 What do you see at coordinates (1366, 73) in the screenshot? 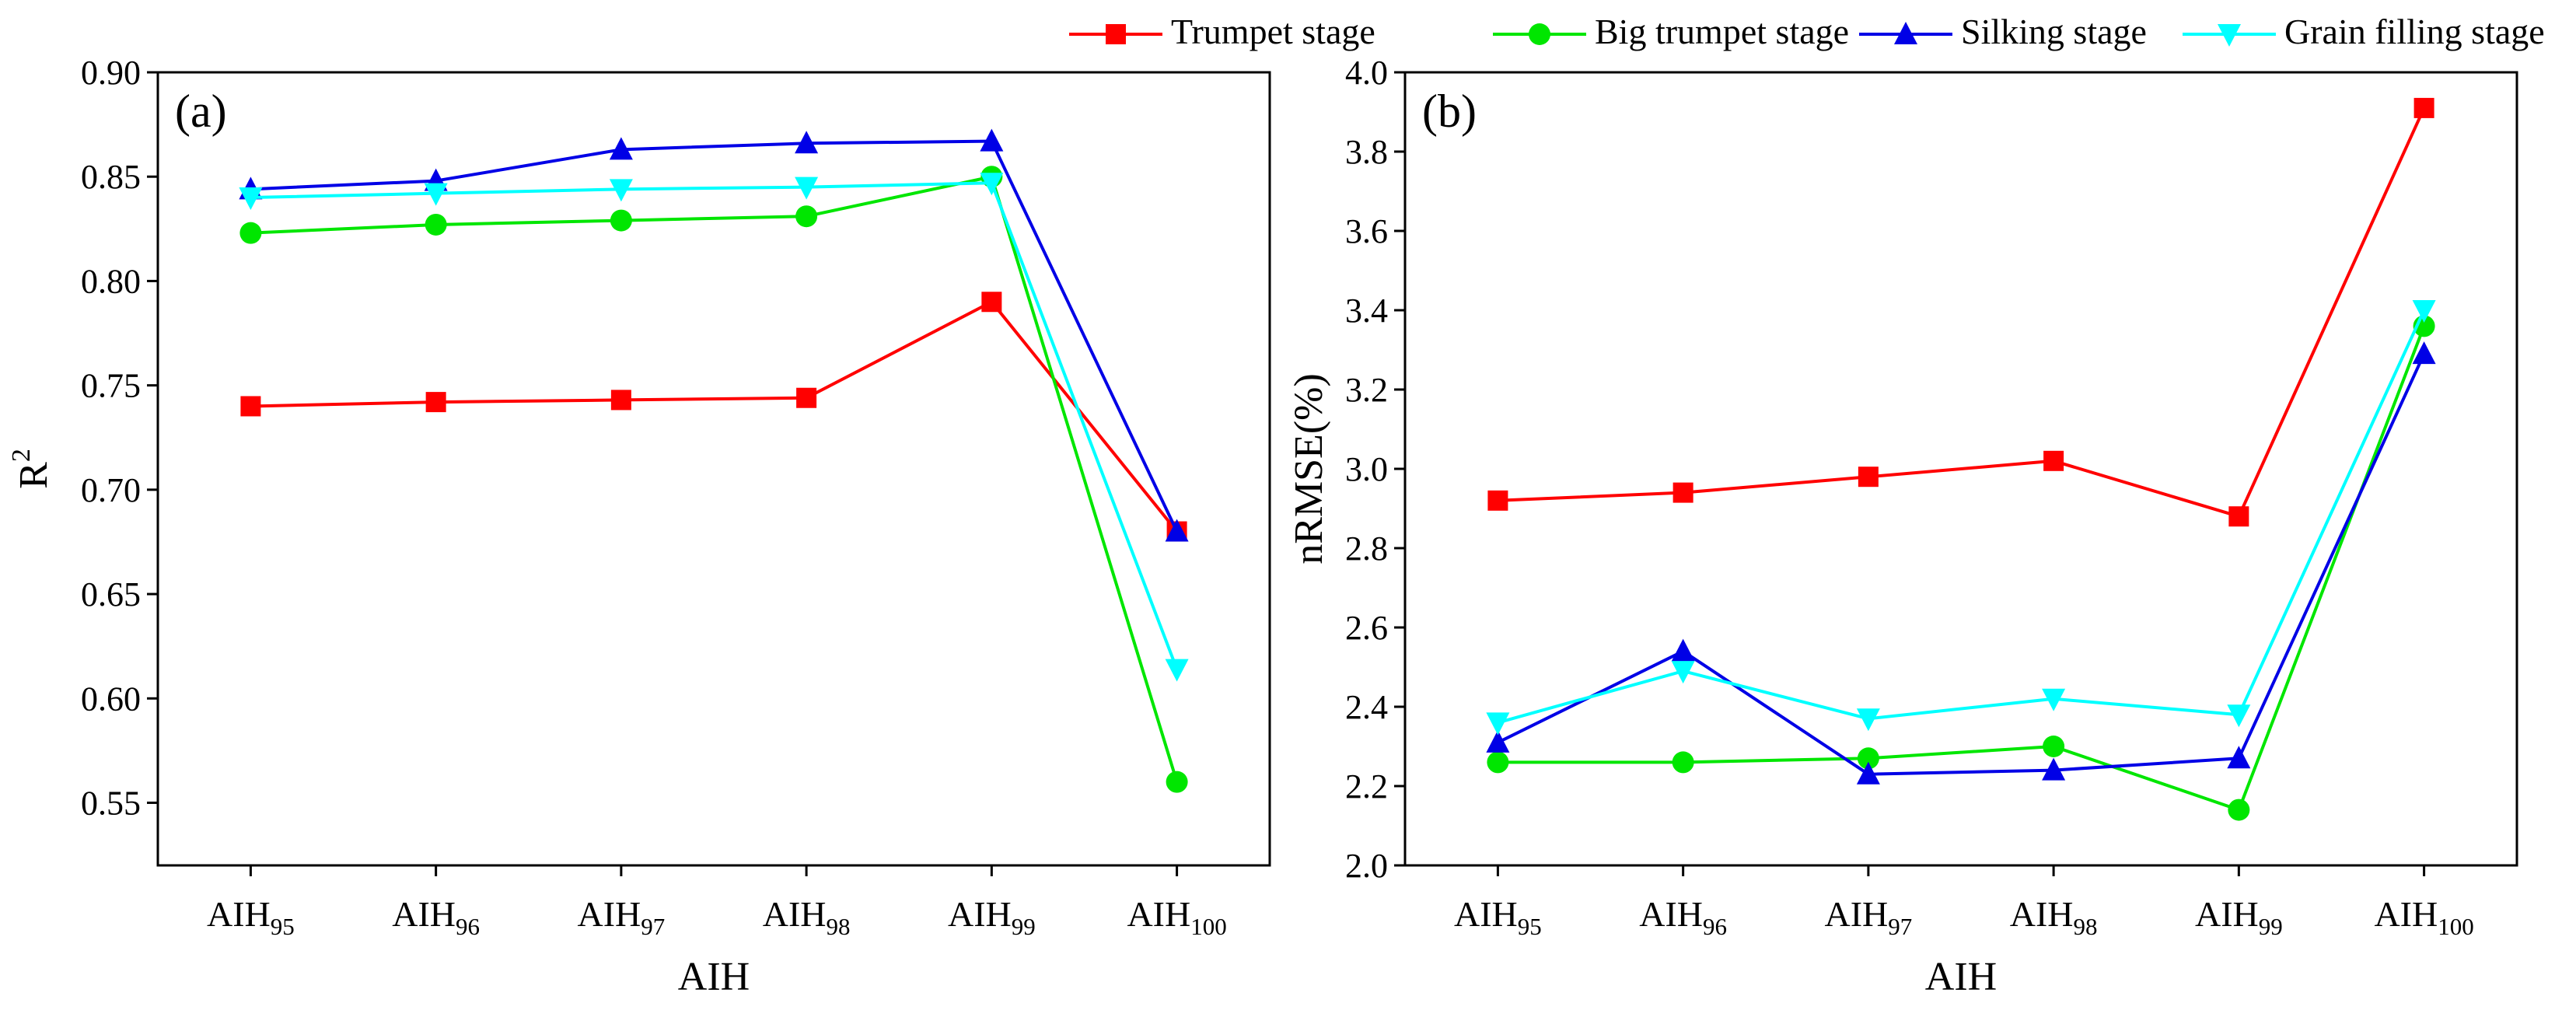
I see `y-tick-label: 4.0` at bounding box center [1366, 73].